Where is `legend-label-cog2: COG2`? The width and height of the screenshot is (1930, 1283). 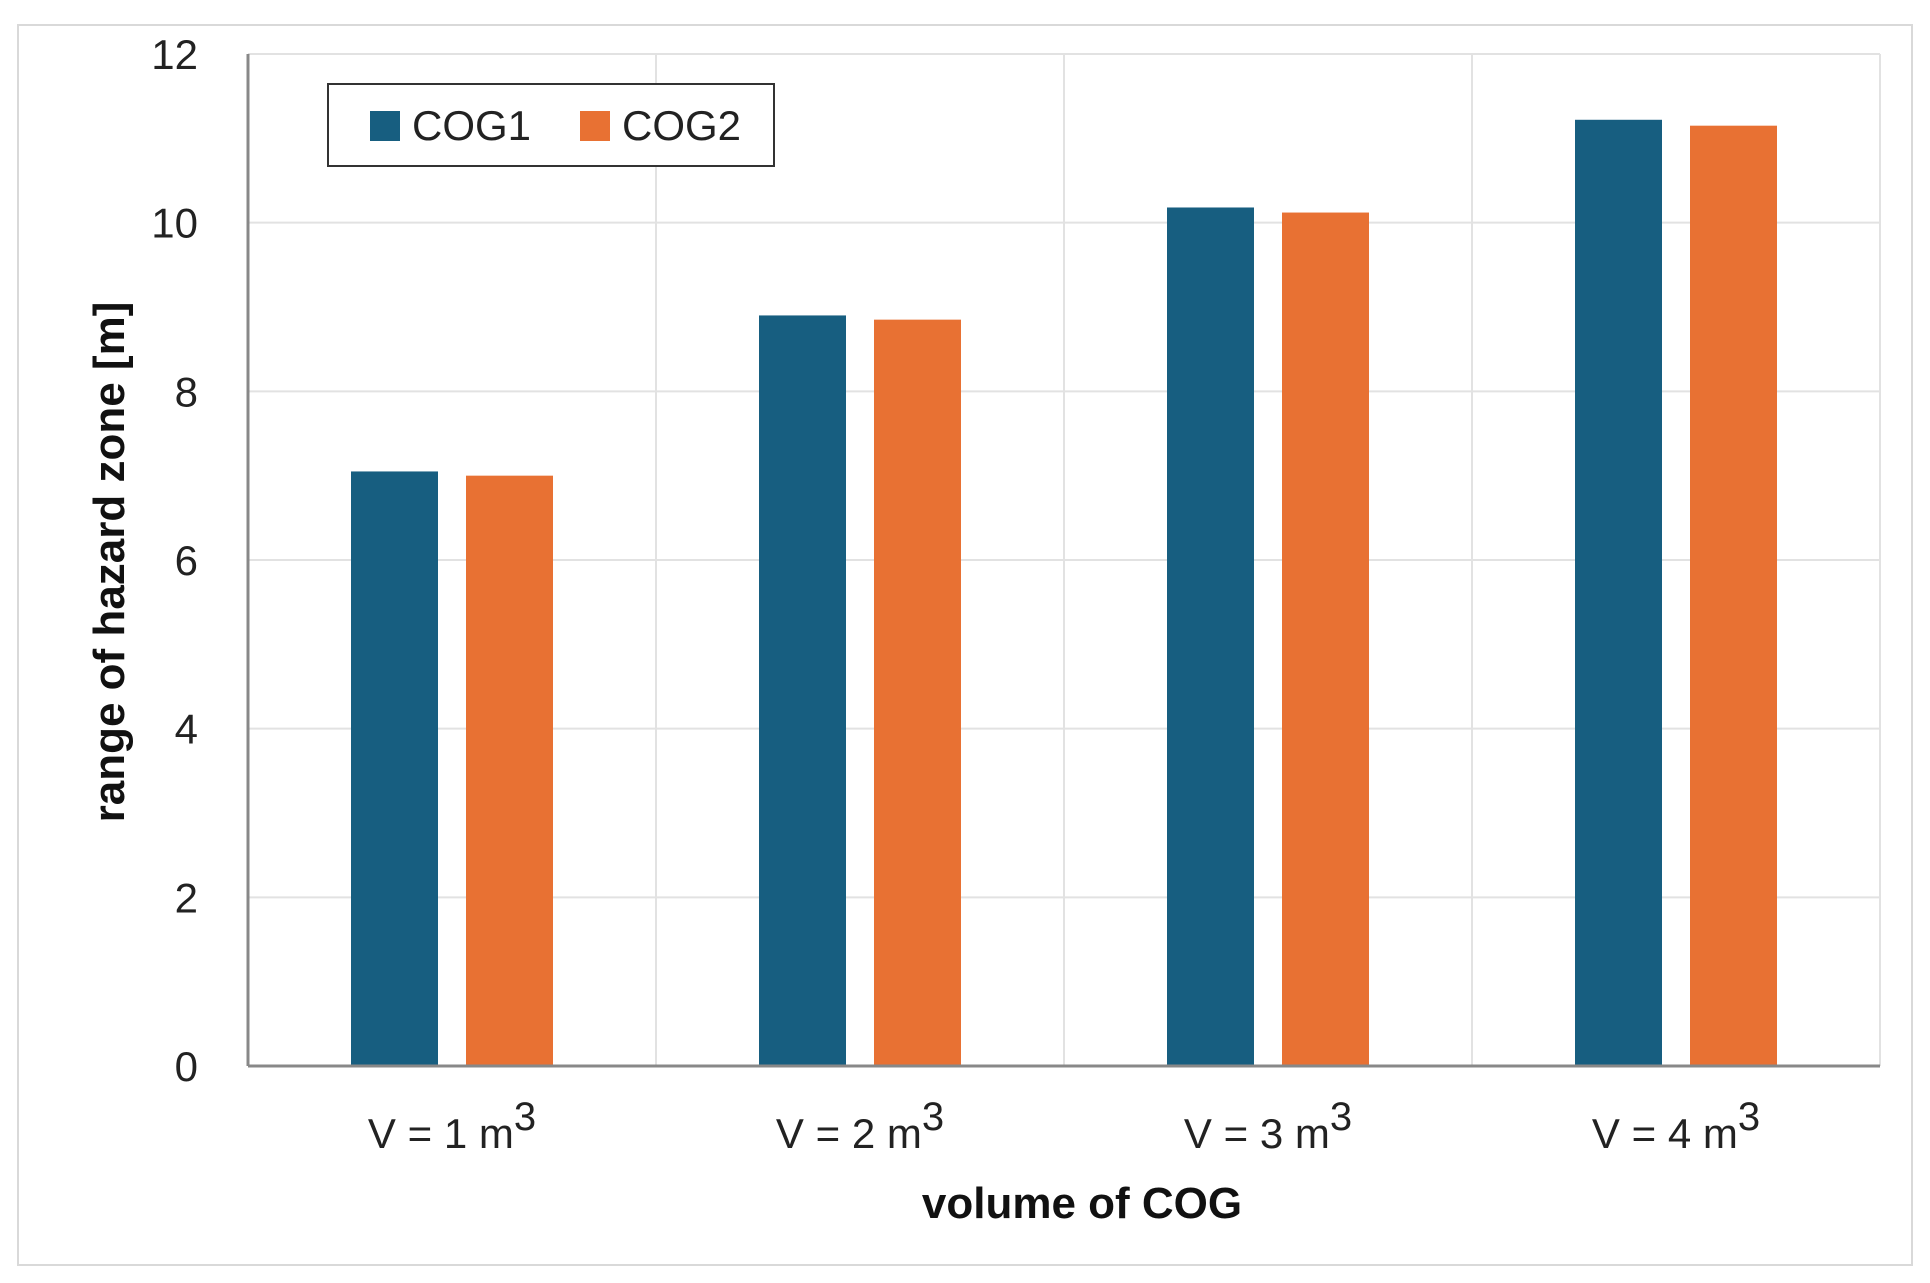 legend-label-cog2: COG2 is located at coordinates (681, 125).